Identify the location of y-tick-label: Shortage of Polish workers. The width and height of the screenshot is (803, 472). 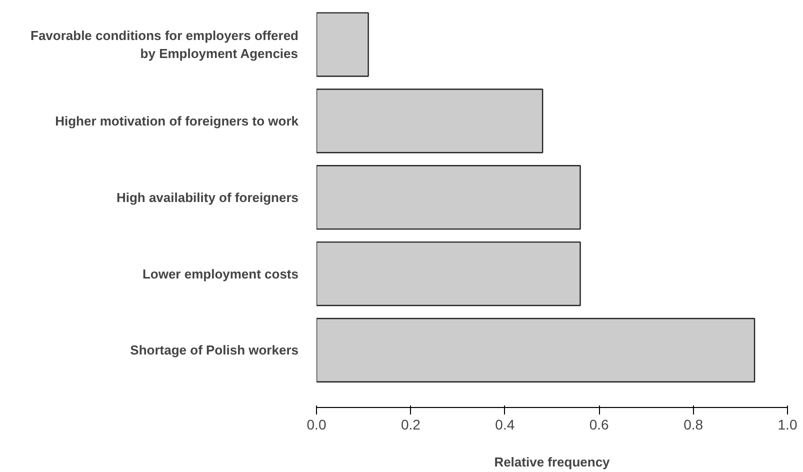
(214, 350).